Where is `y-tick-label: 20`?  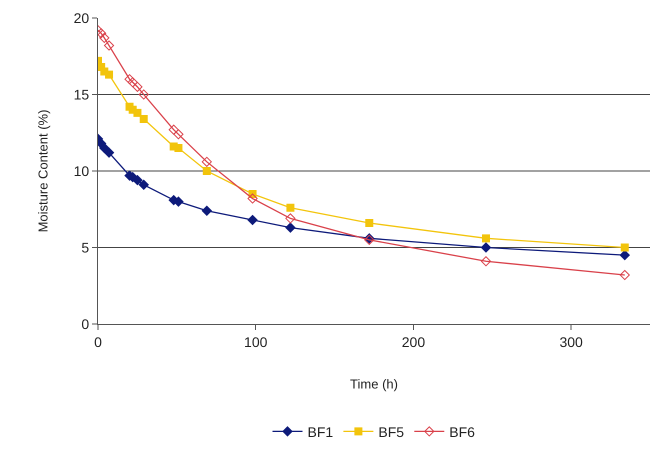 y-tick-label: 20 is located at coordinates (82, 18).